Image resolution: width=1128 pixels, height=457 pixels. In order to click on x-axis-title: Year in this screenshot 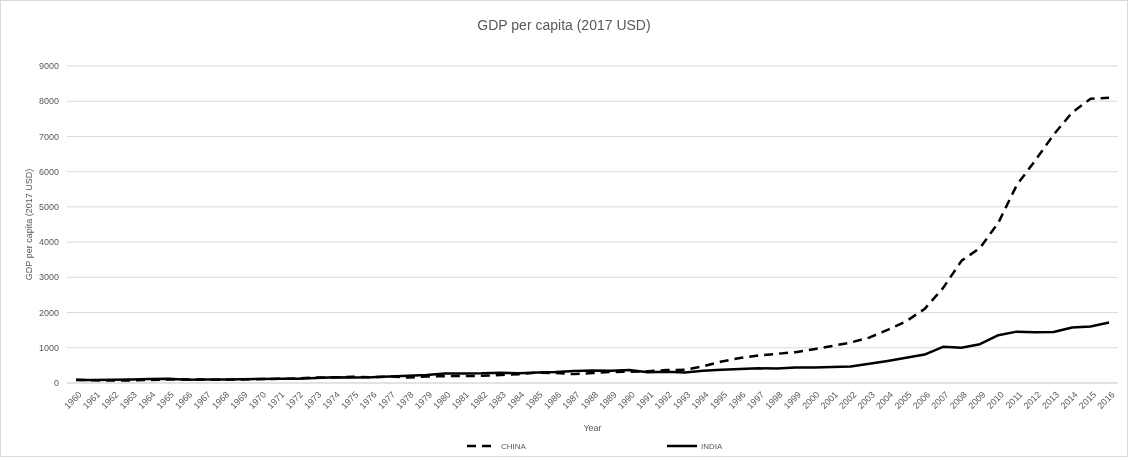, I will do `click(592, 428)`.